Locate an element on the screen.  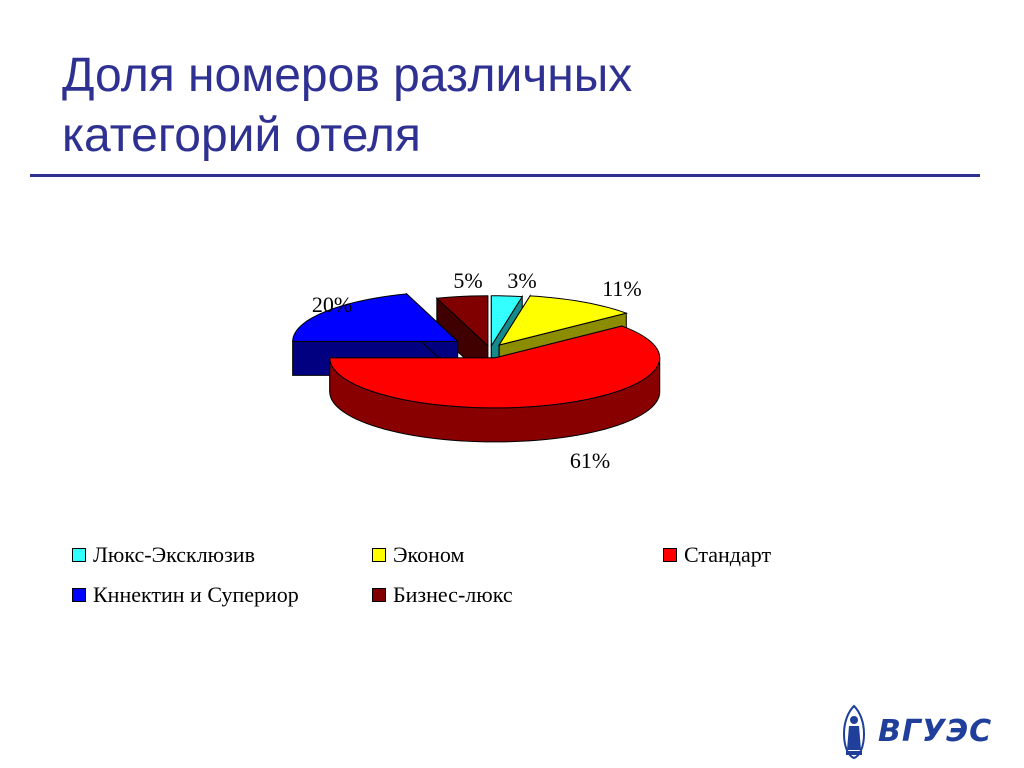
legend-item-business-lux: Бизнес-люкс is located at coordinates (442, 595).